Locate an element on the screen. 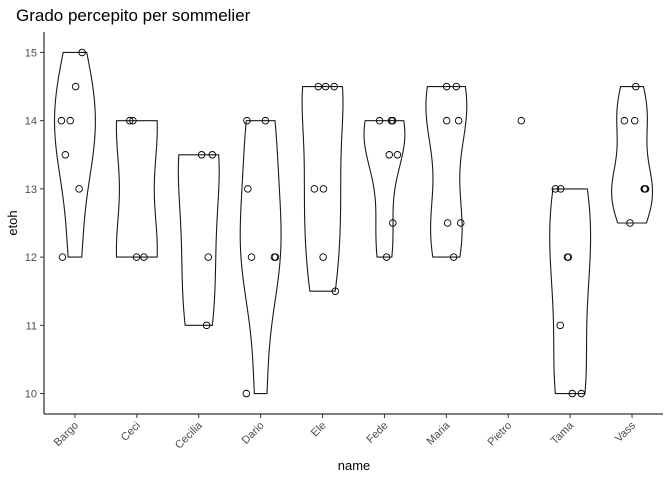  y-tick-label: 11 is located at coordinates (31, 326).